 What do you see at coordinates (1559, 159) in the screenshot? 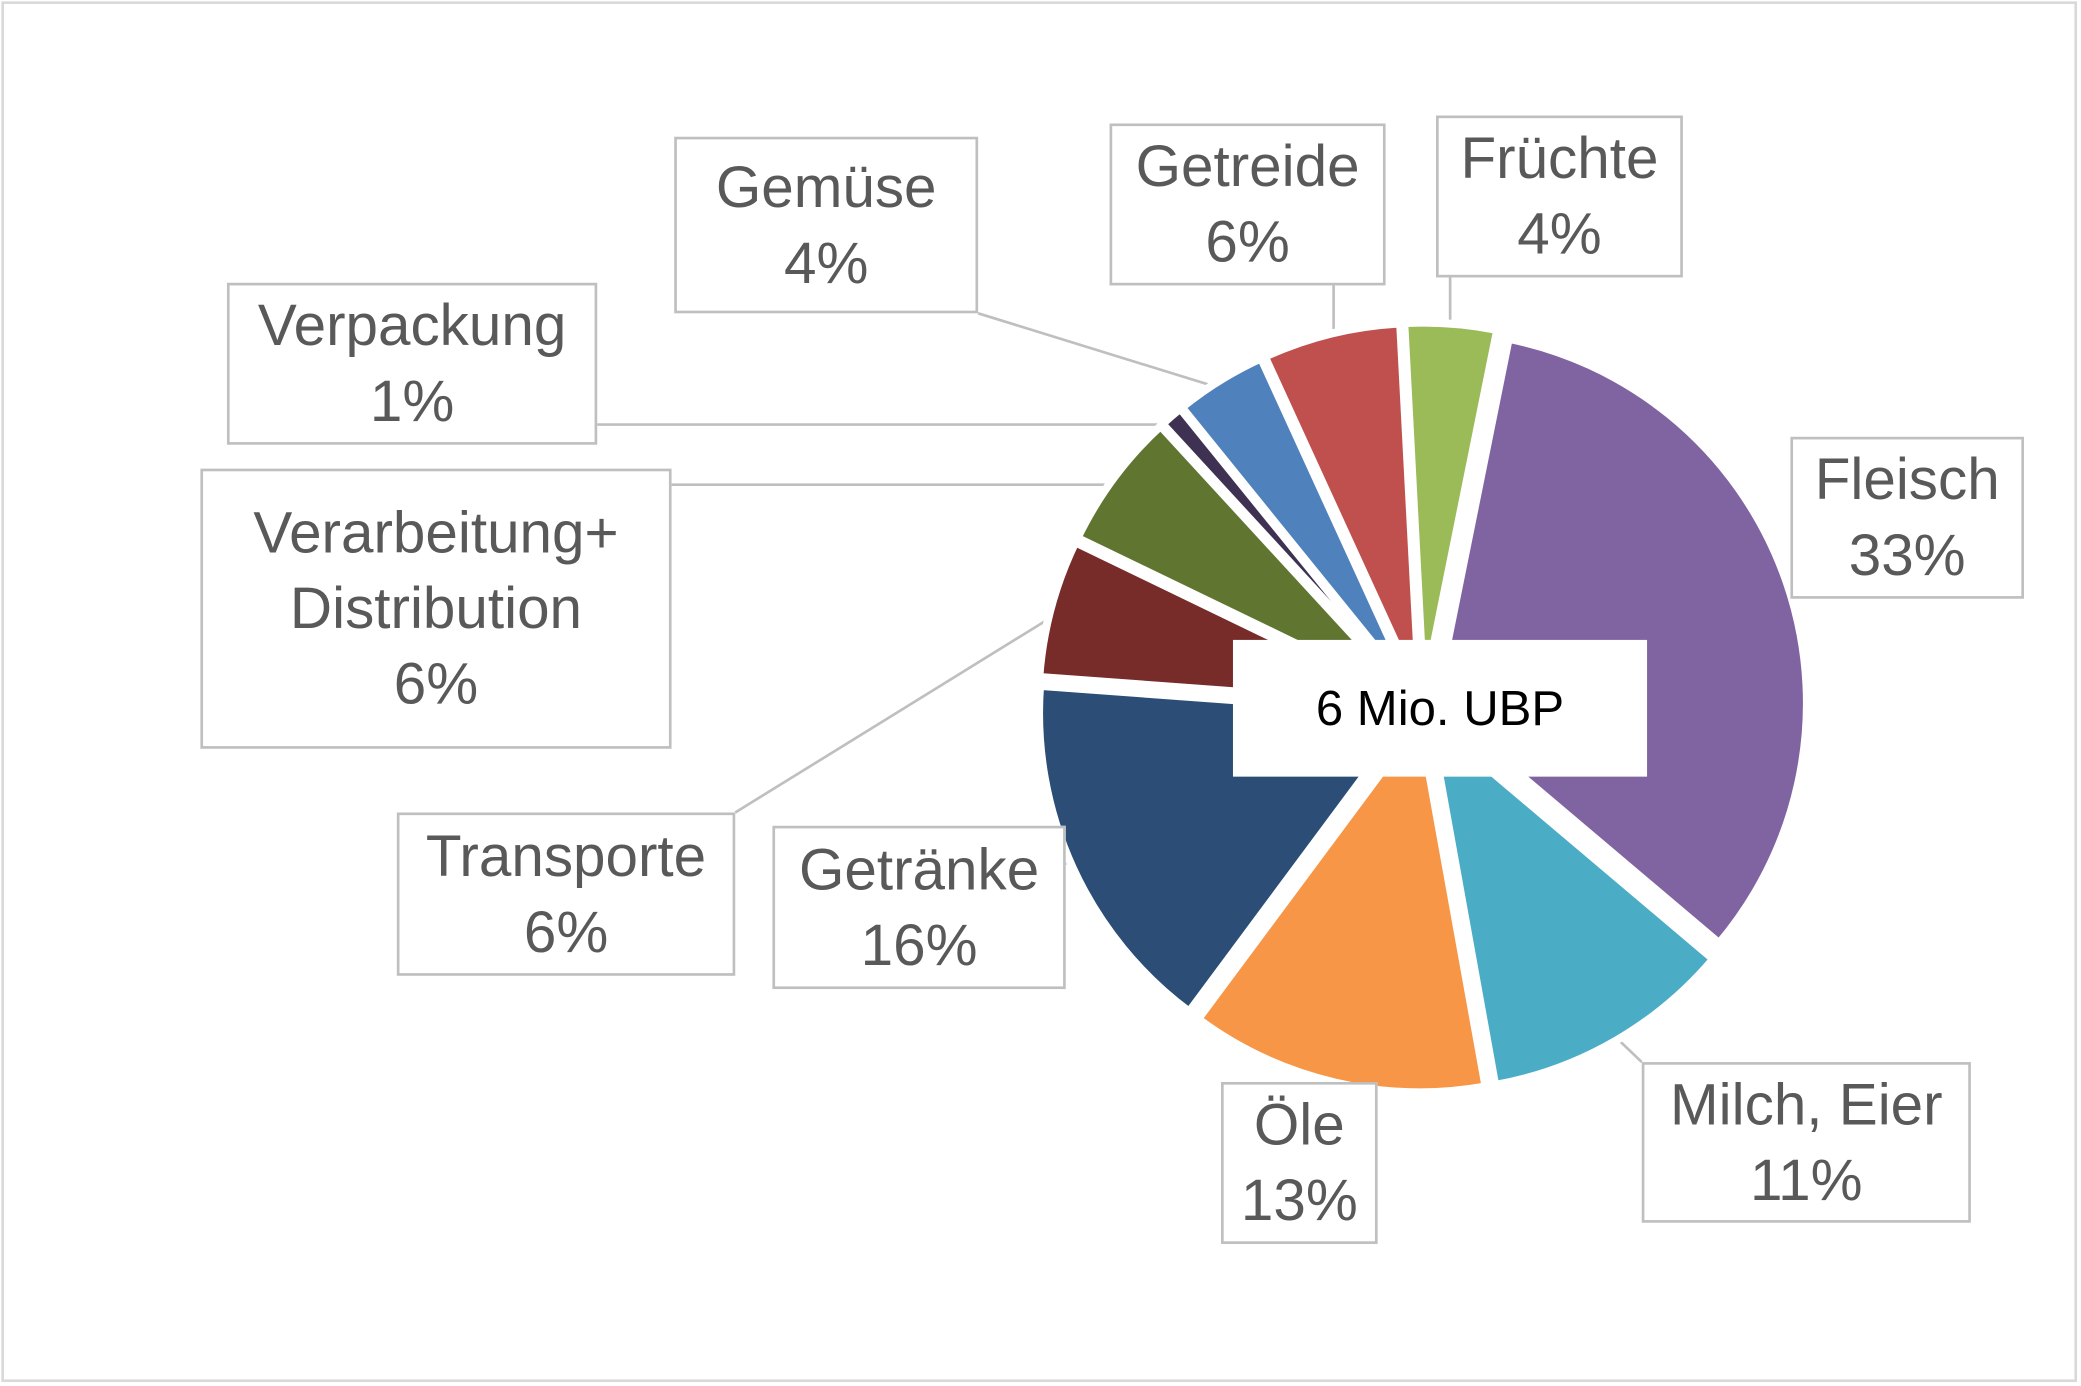
I see `category-label: Früchte` at bounding box center [1559, 159].